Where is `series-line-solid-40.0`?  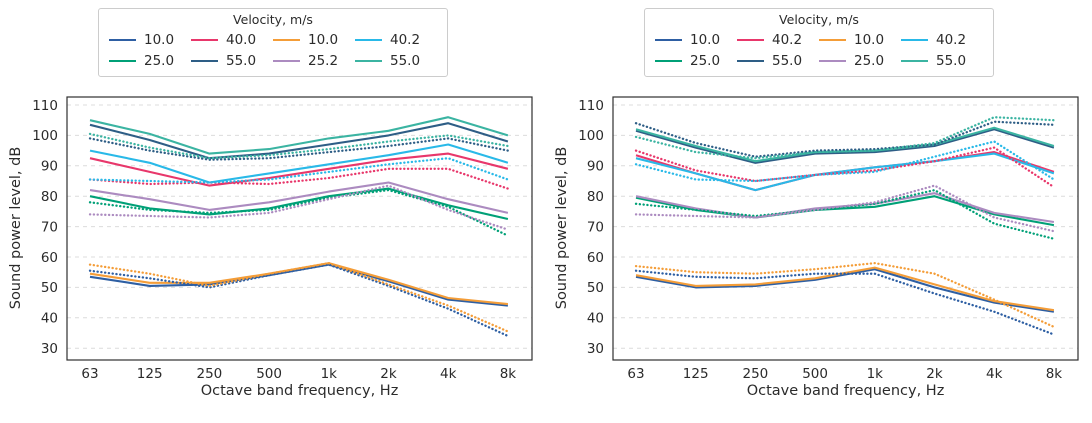 series-line-solid-40.0 is located at coordinates (299, 169).